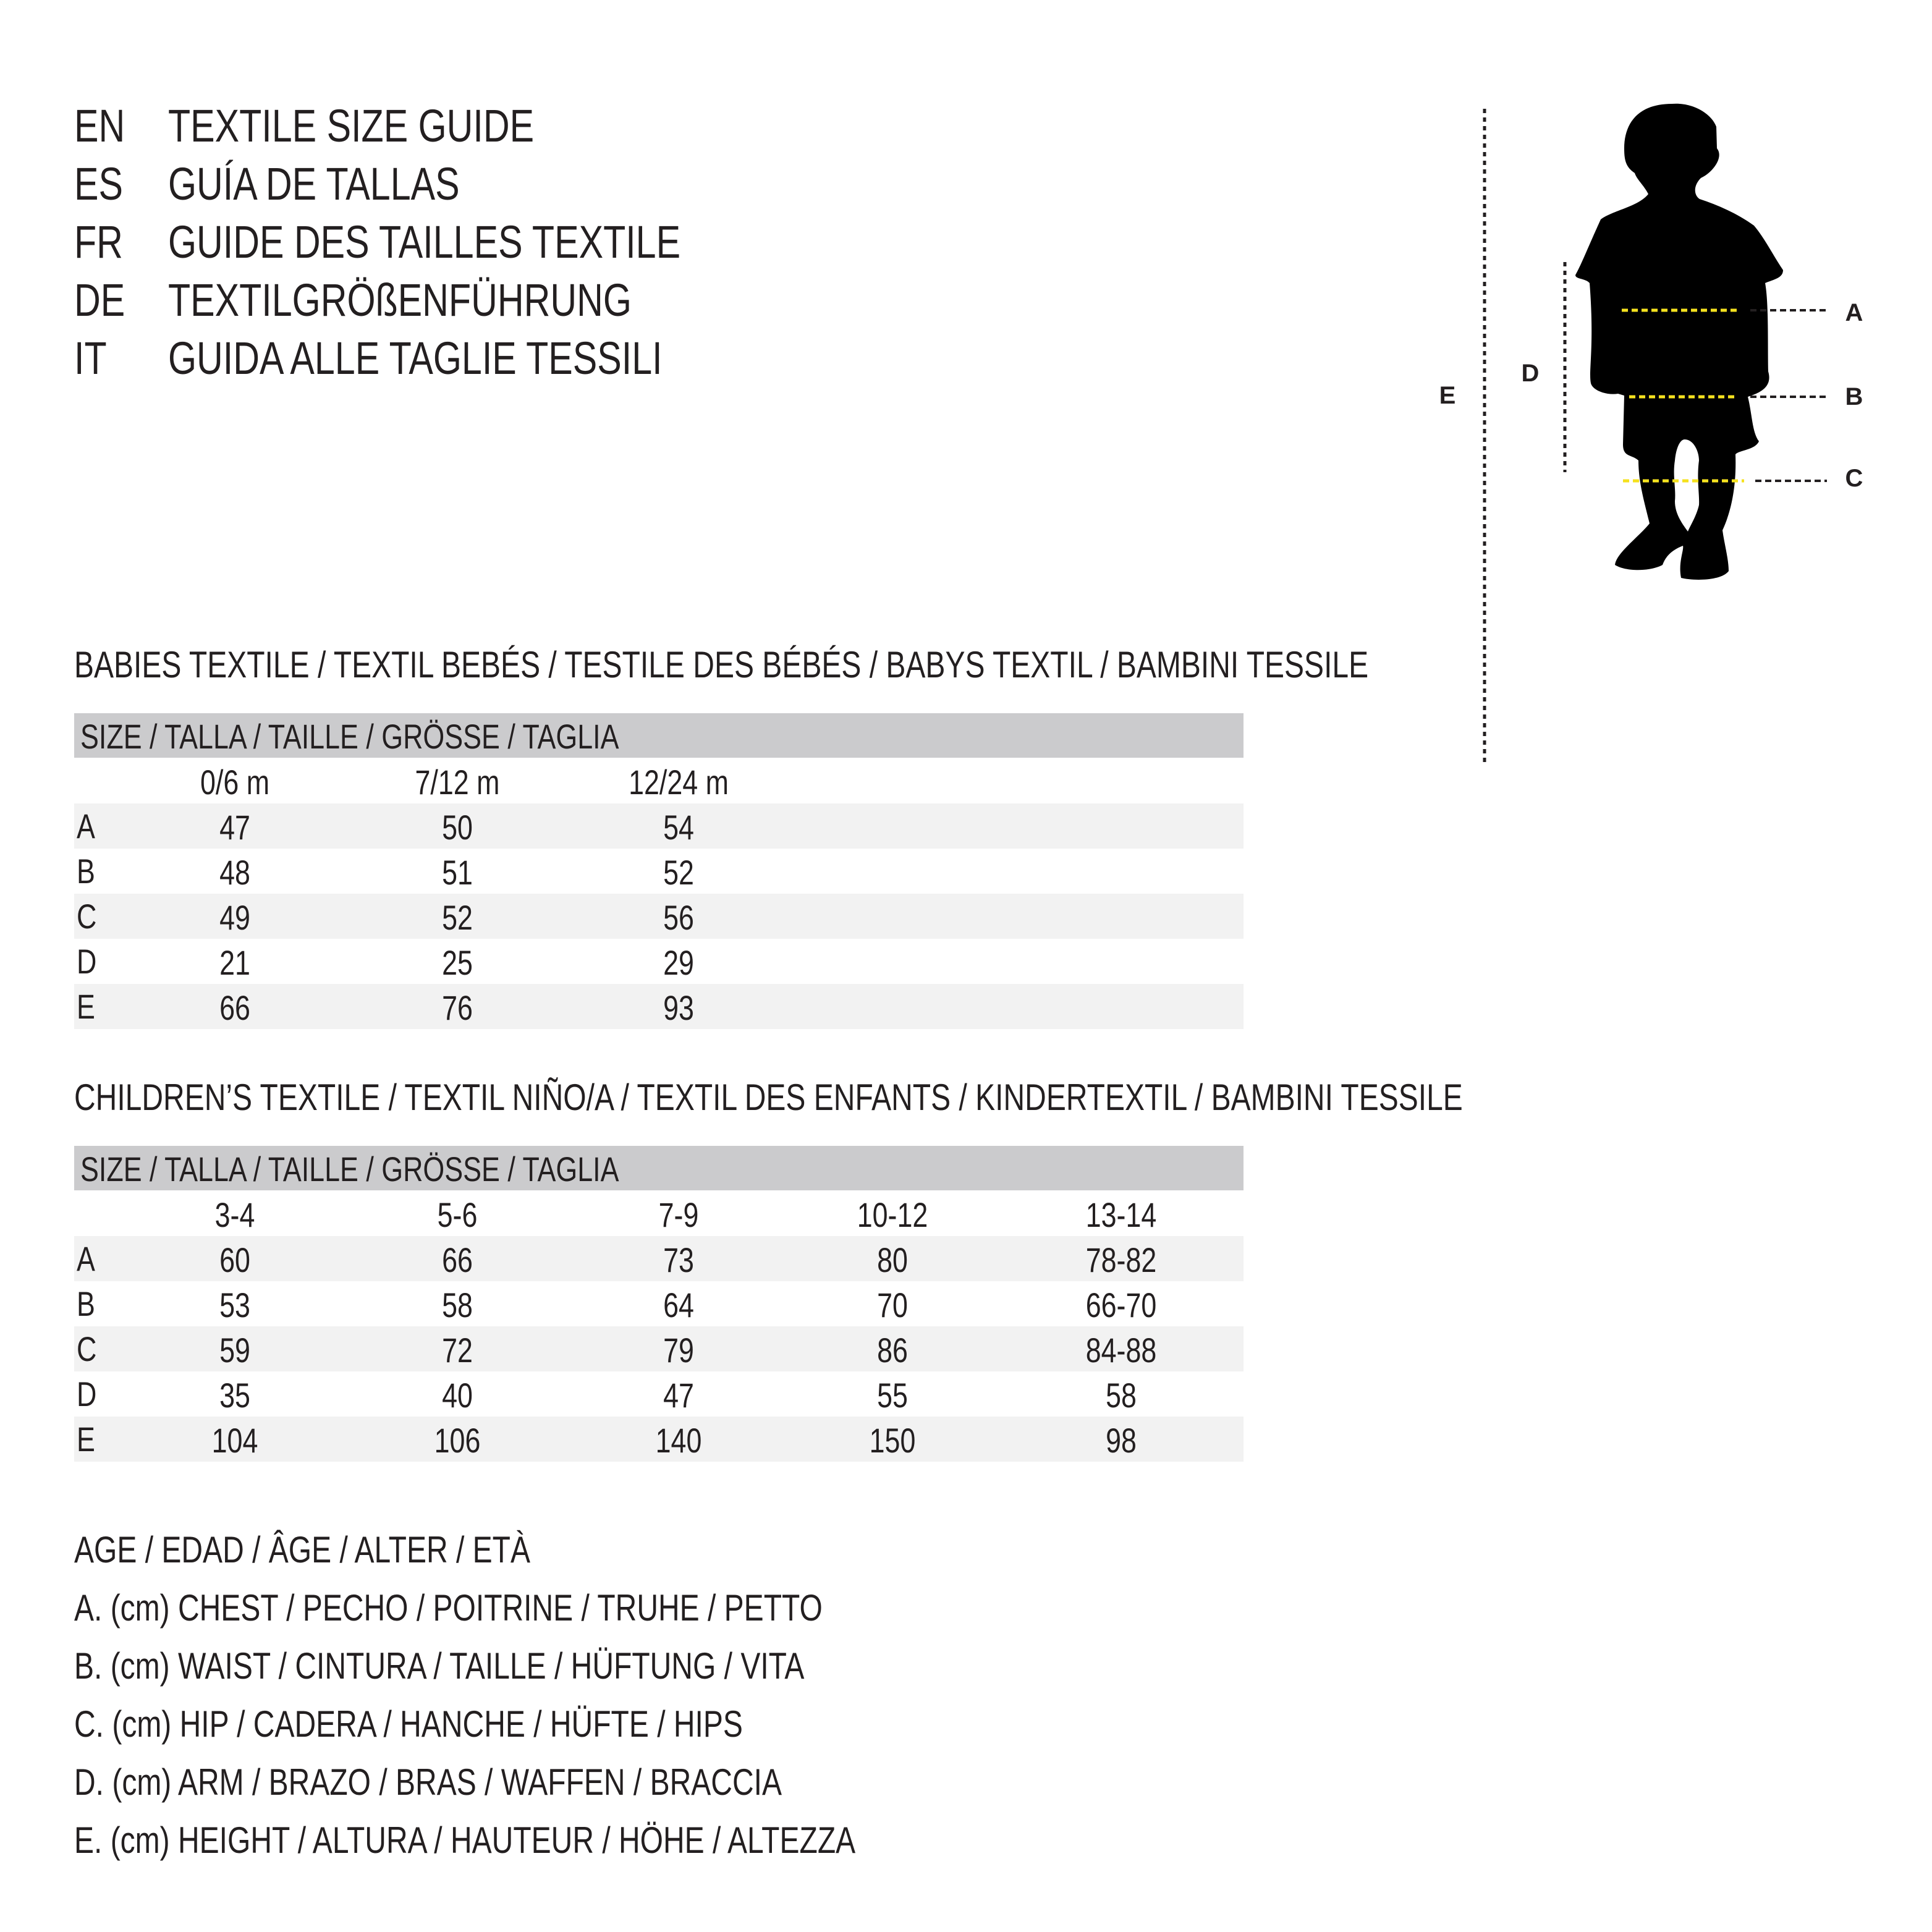  Describe the element at coordinates (234, 872) in the screenshot. I see `table-cell: 48` at that location.